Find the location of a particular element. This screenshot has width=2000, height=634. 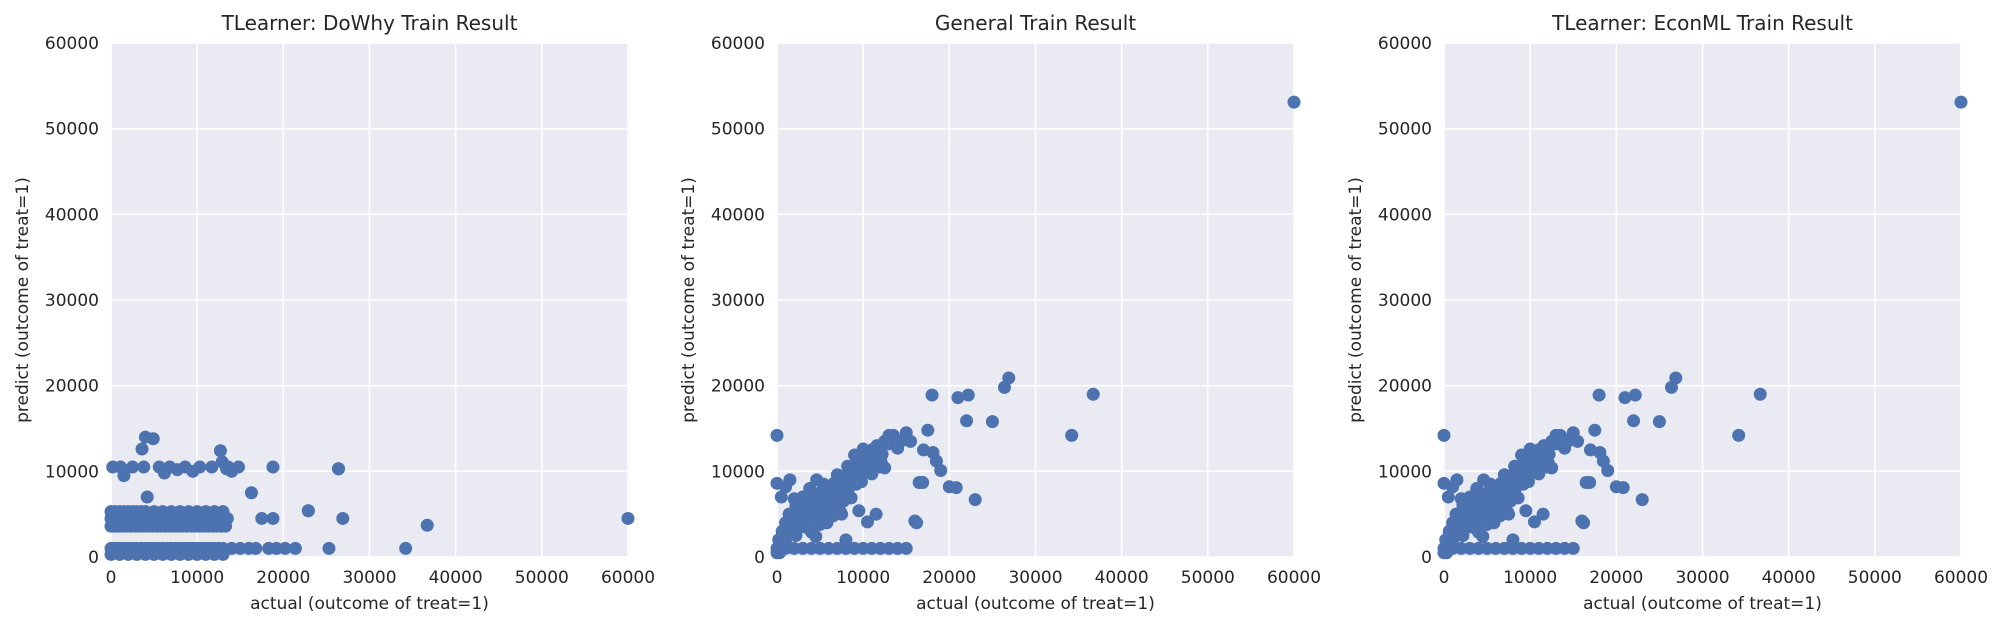

y-tick-label: 50000 is located at coordinates (738, 130).